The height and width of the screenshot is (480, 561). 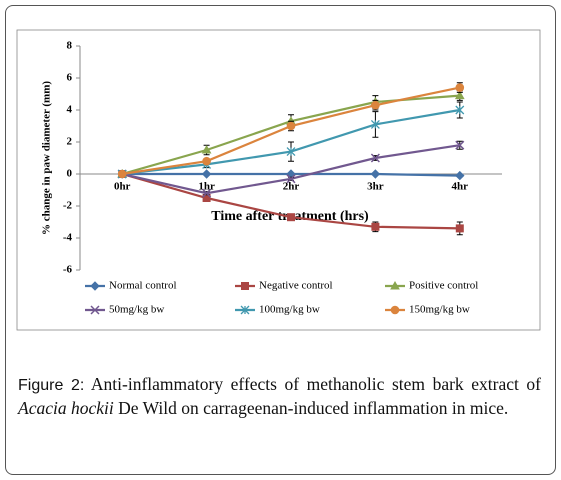 What do you see at coordinates (70, 174) in the screenshot?
I see `y-tick-label: 0` at bounding box center [70, 174].